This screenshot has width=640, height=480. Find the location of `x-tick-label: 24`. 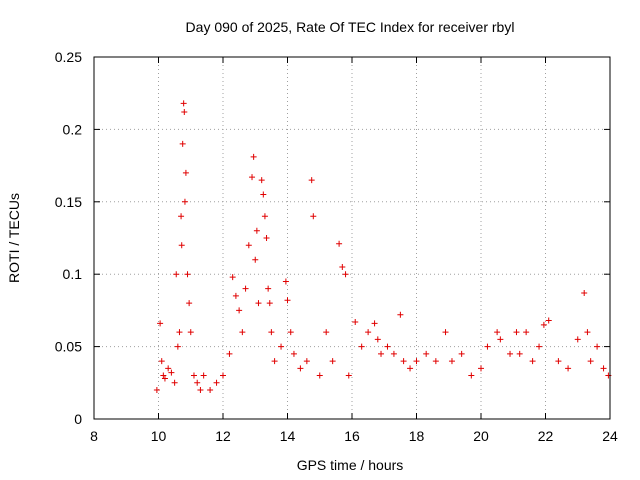

x-tick-label: 24 is located at coordinates (610, 436).